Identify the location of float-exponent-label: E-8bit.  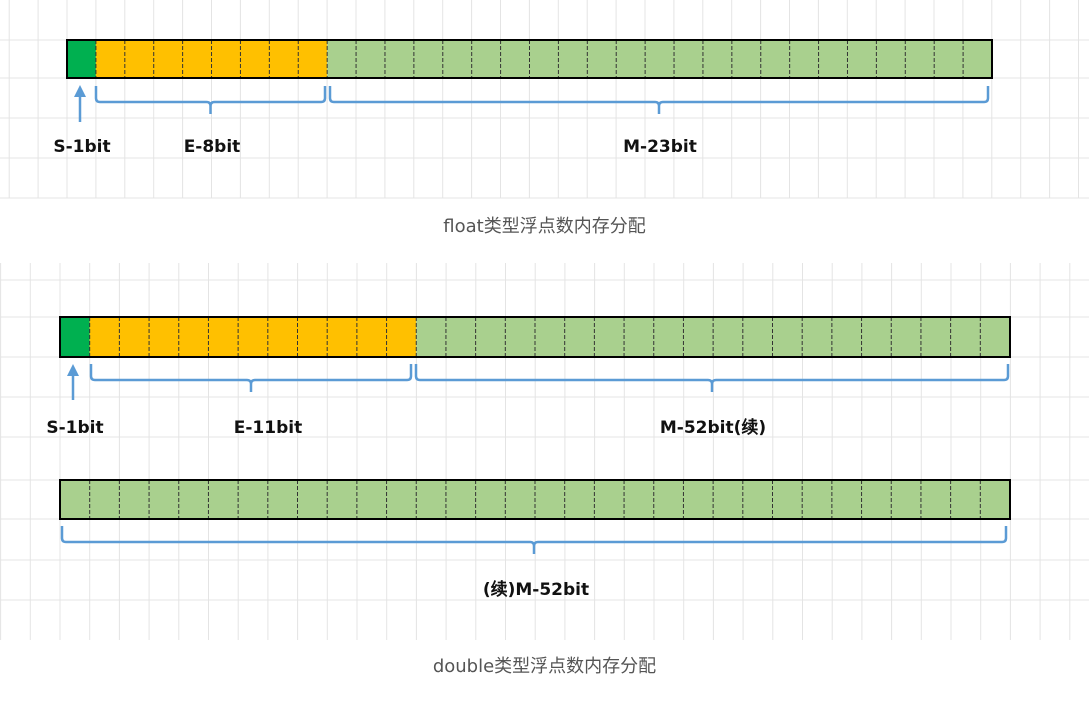
(212, 147).